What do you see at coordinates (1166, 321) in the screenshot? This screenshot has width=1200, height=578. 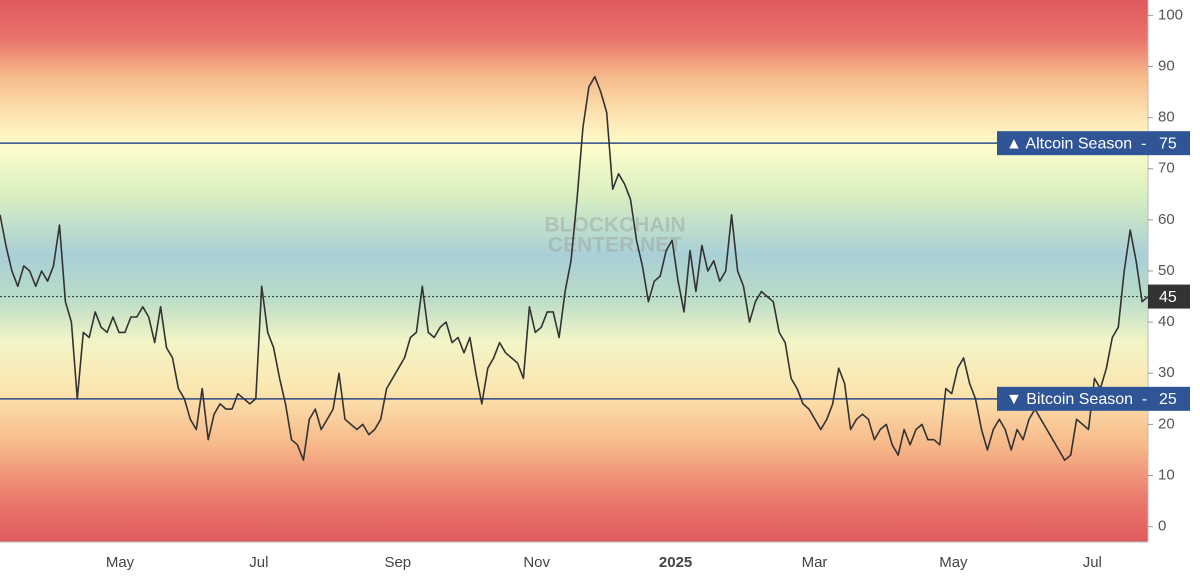 I see `y-tick-label: 40` at bounding box center [1166, 321].